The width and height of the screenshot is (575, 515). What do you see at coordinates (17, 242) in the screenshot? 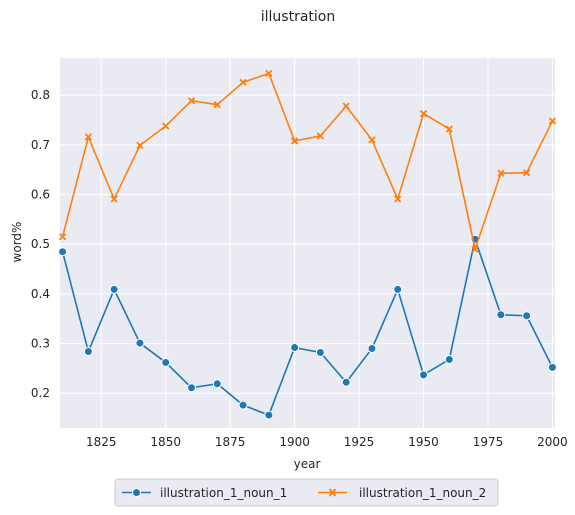
I see `y-axis-title: word%` at bounding box center [17, 242].